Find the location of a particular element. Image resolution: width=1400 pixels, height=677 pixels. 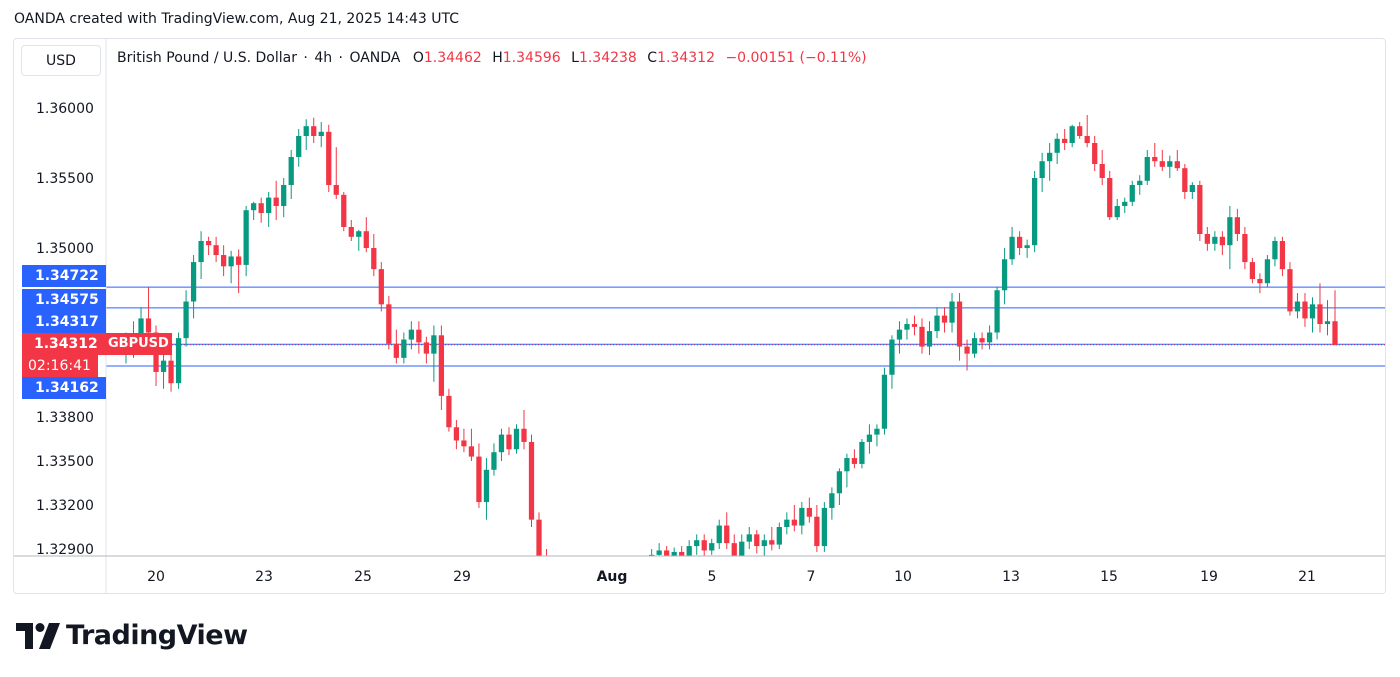

brand: TradingView is located at coordinates (132, 635).